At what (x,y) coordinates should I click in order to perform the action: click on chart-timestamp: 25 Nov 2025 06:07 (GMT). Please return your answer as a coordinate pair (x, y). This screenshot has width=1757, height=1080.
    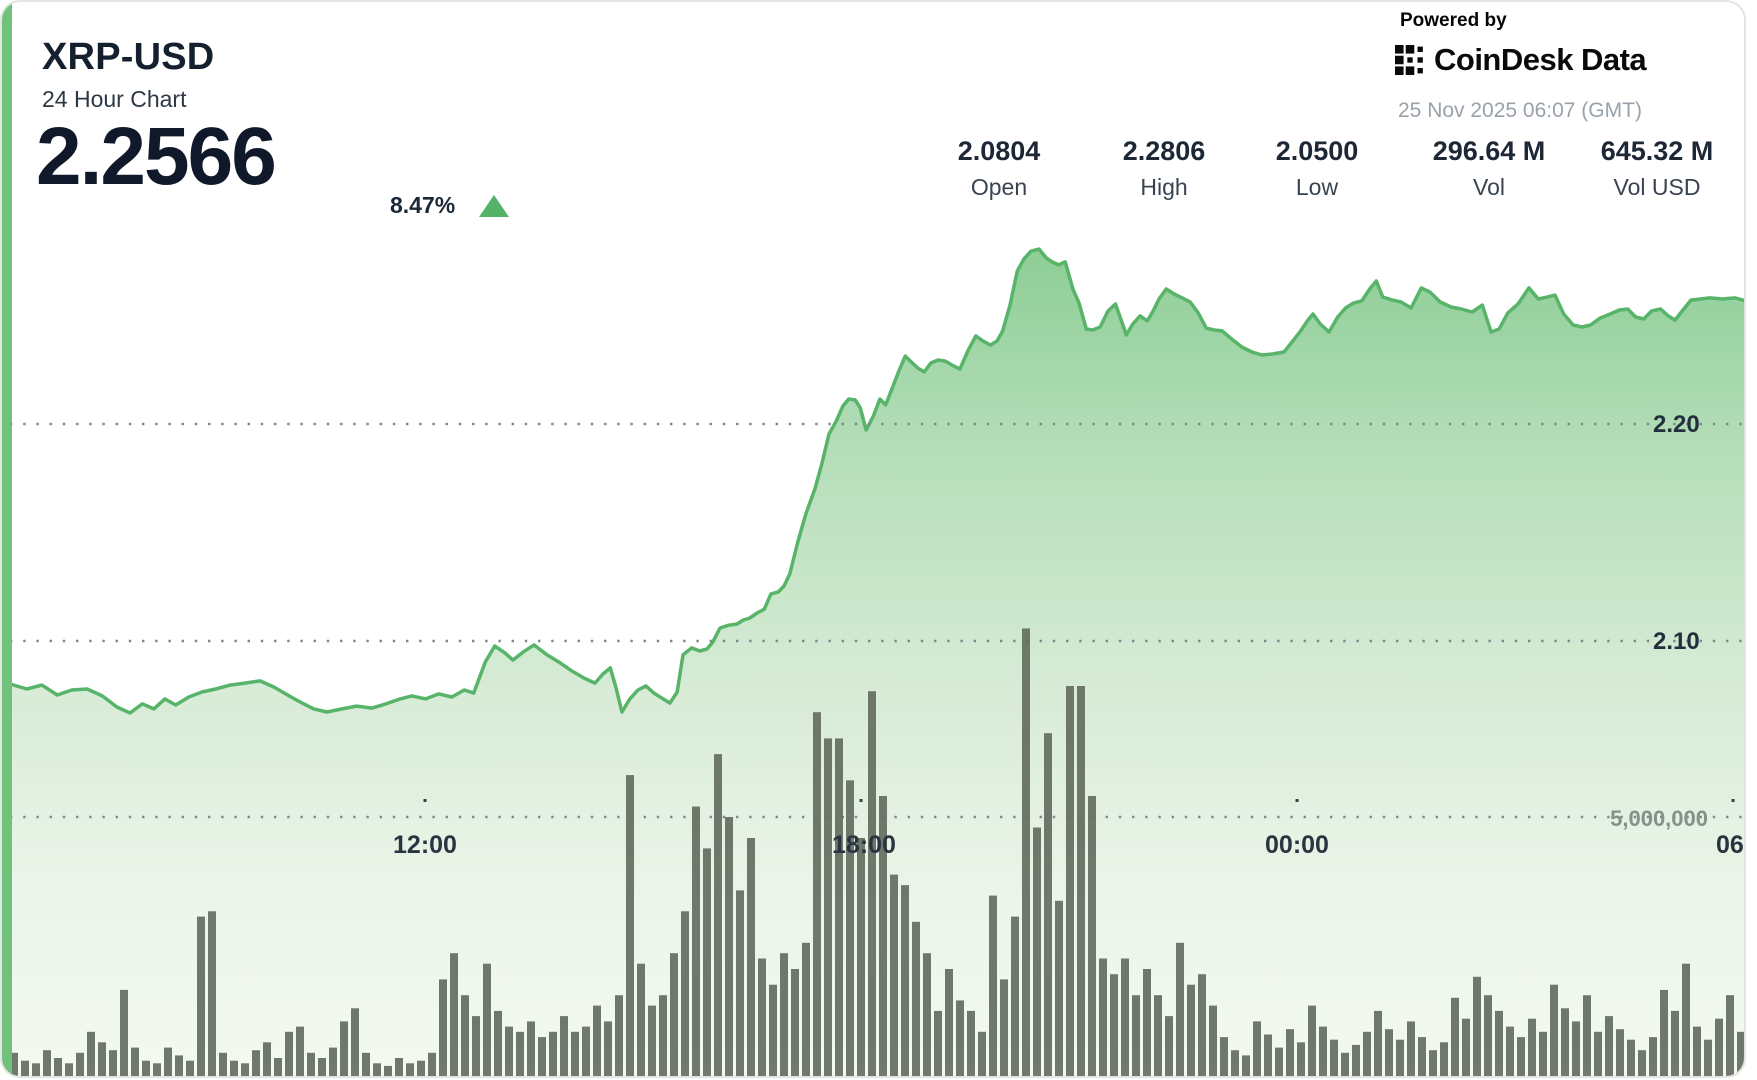
    Looking at the image, I should click on (1520, 110).